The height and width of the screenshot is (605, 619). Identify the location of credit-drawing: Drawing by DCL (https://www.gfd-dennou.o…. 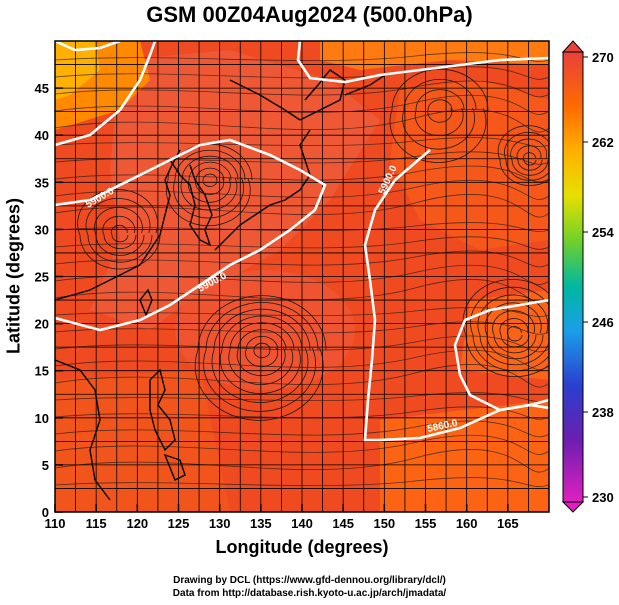
(309, 580).